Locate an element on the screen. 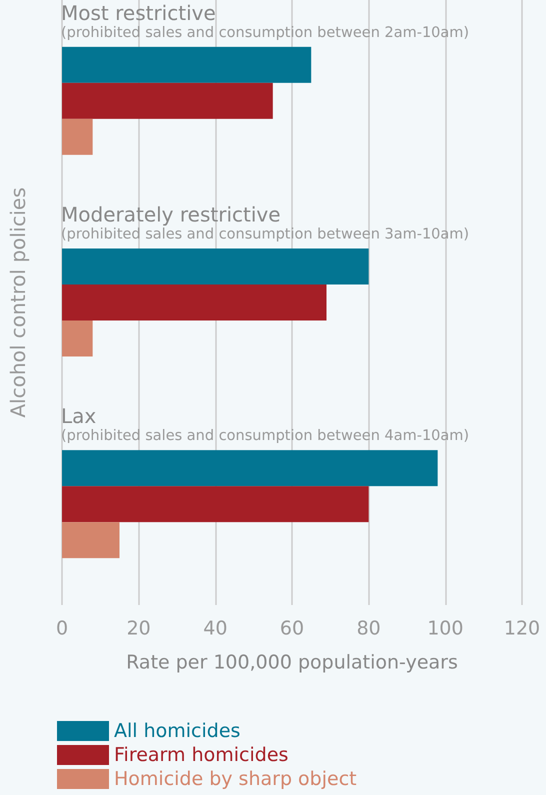  legend-label: Homicide by sharp object is located at coordinates (235, 779).